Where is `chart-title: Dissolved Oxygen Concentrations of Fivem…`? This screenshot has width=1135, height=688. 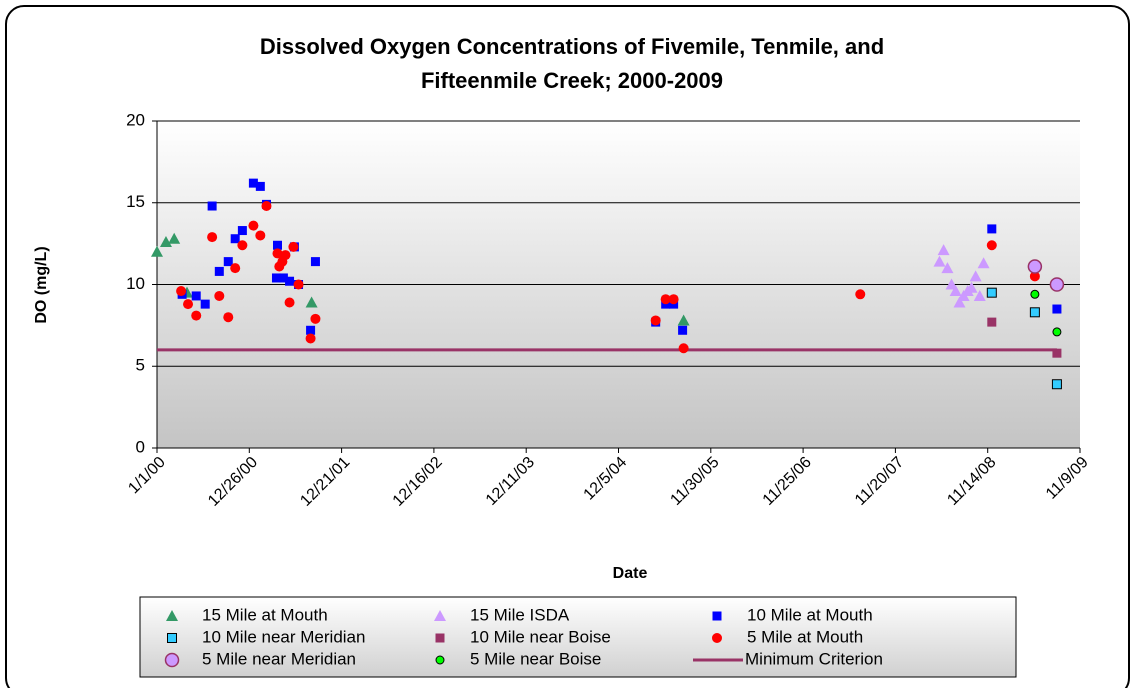
chart-title: Dissolved Oxygen Concentrations of Fivem… is located at coordinates (572, 46).